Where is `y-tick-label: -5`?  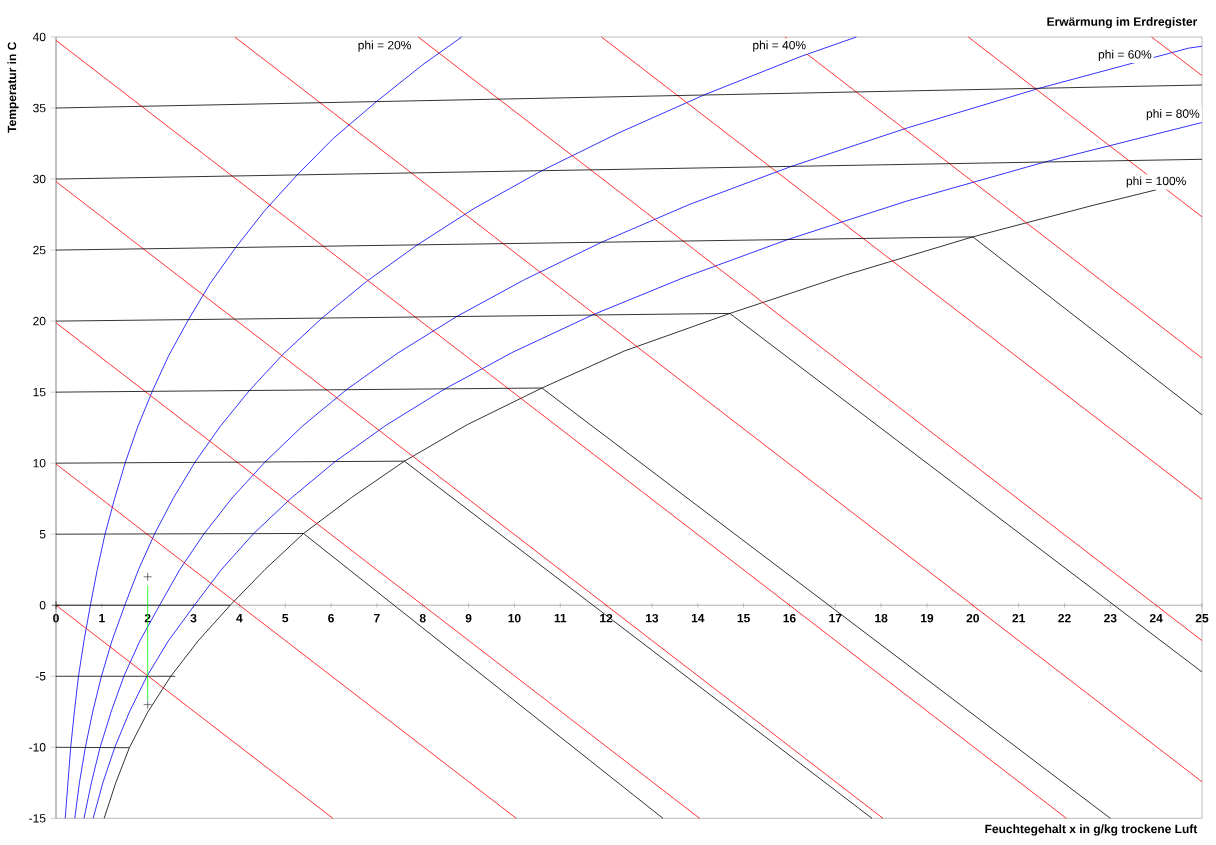
y-tick-label: -5 is located at coordinates (40, 676).